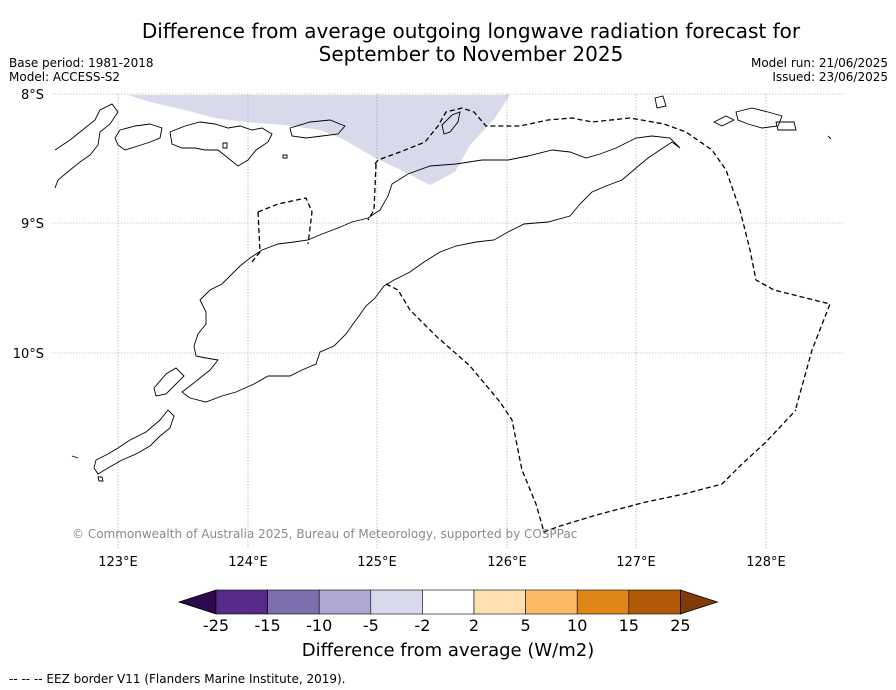  I want to click on title-line-2: September to November 2025, so click(471, 54).